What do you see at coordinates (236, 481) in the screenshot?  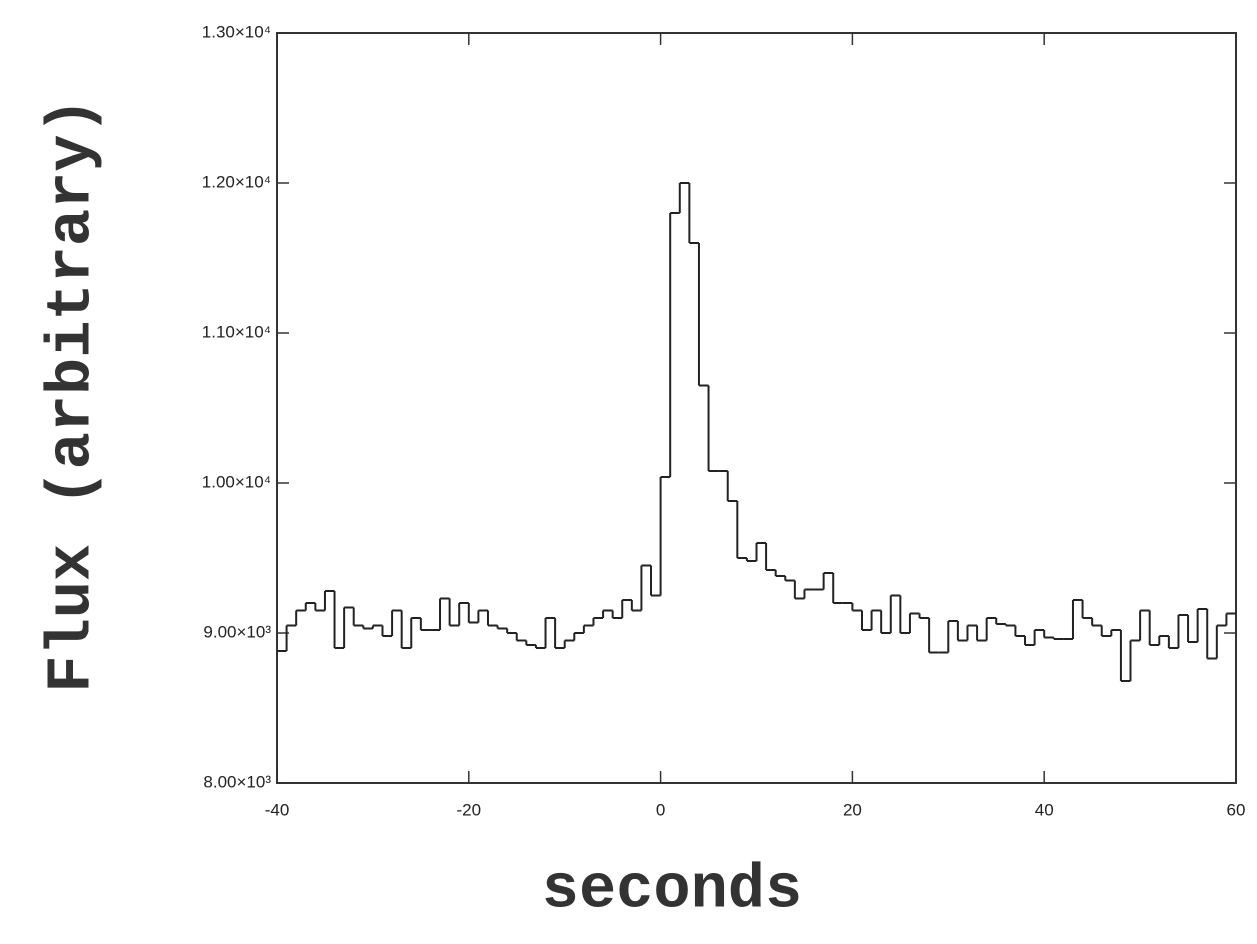 I see `y-tick-label: 1.00×10⁴` at bounding box center [236, 481].